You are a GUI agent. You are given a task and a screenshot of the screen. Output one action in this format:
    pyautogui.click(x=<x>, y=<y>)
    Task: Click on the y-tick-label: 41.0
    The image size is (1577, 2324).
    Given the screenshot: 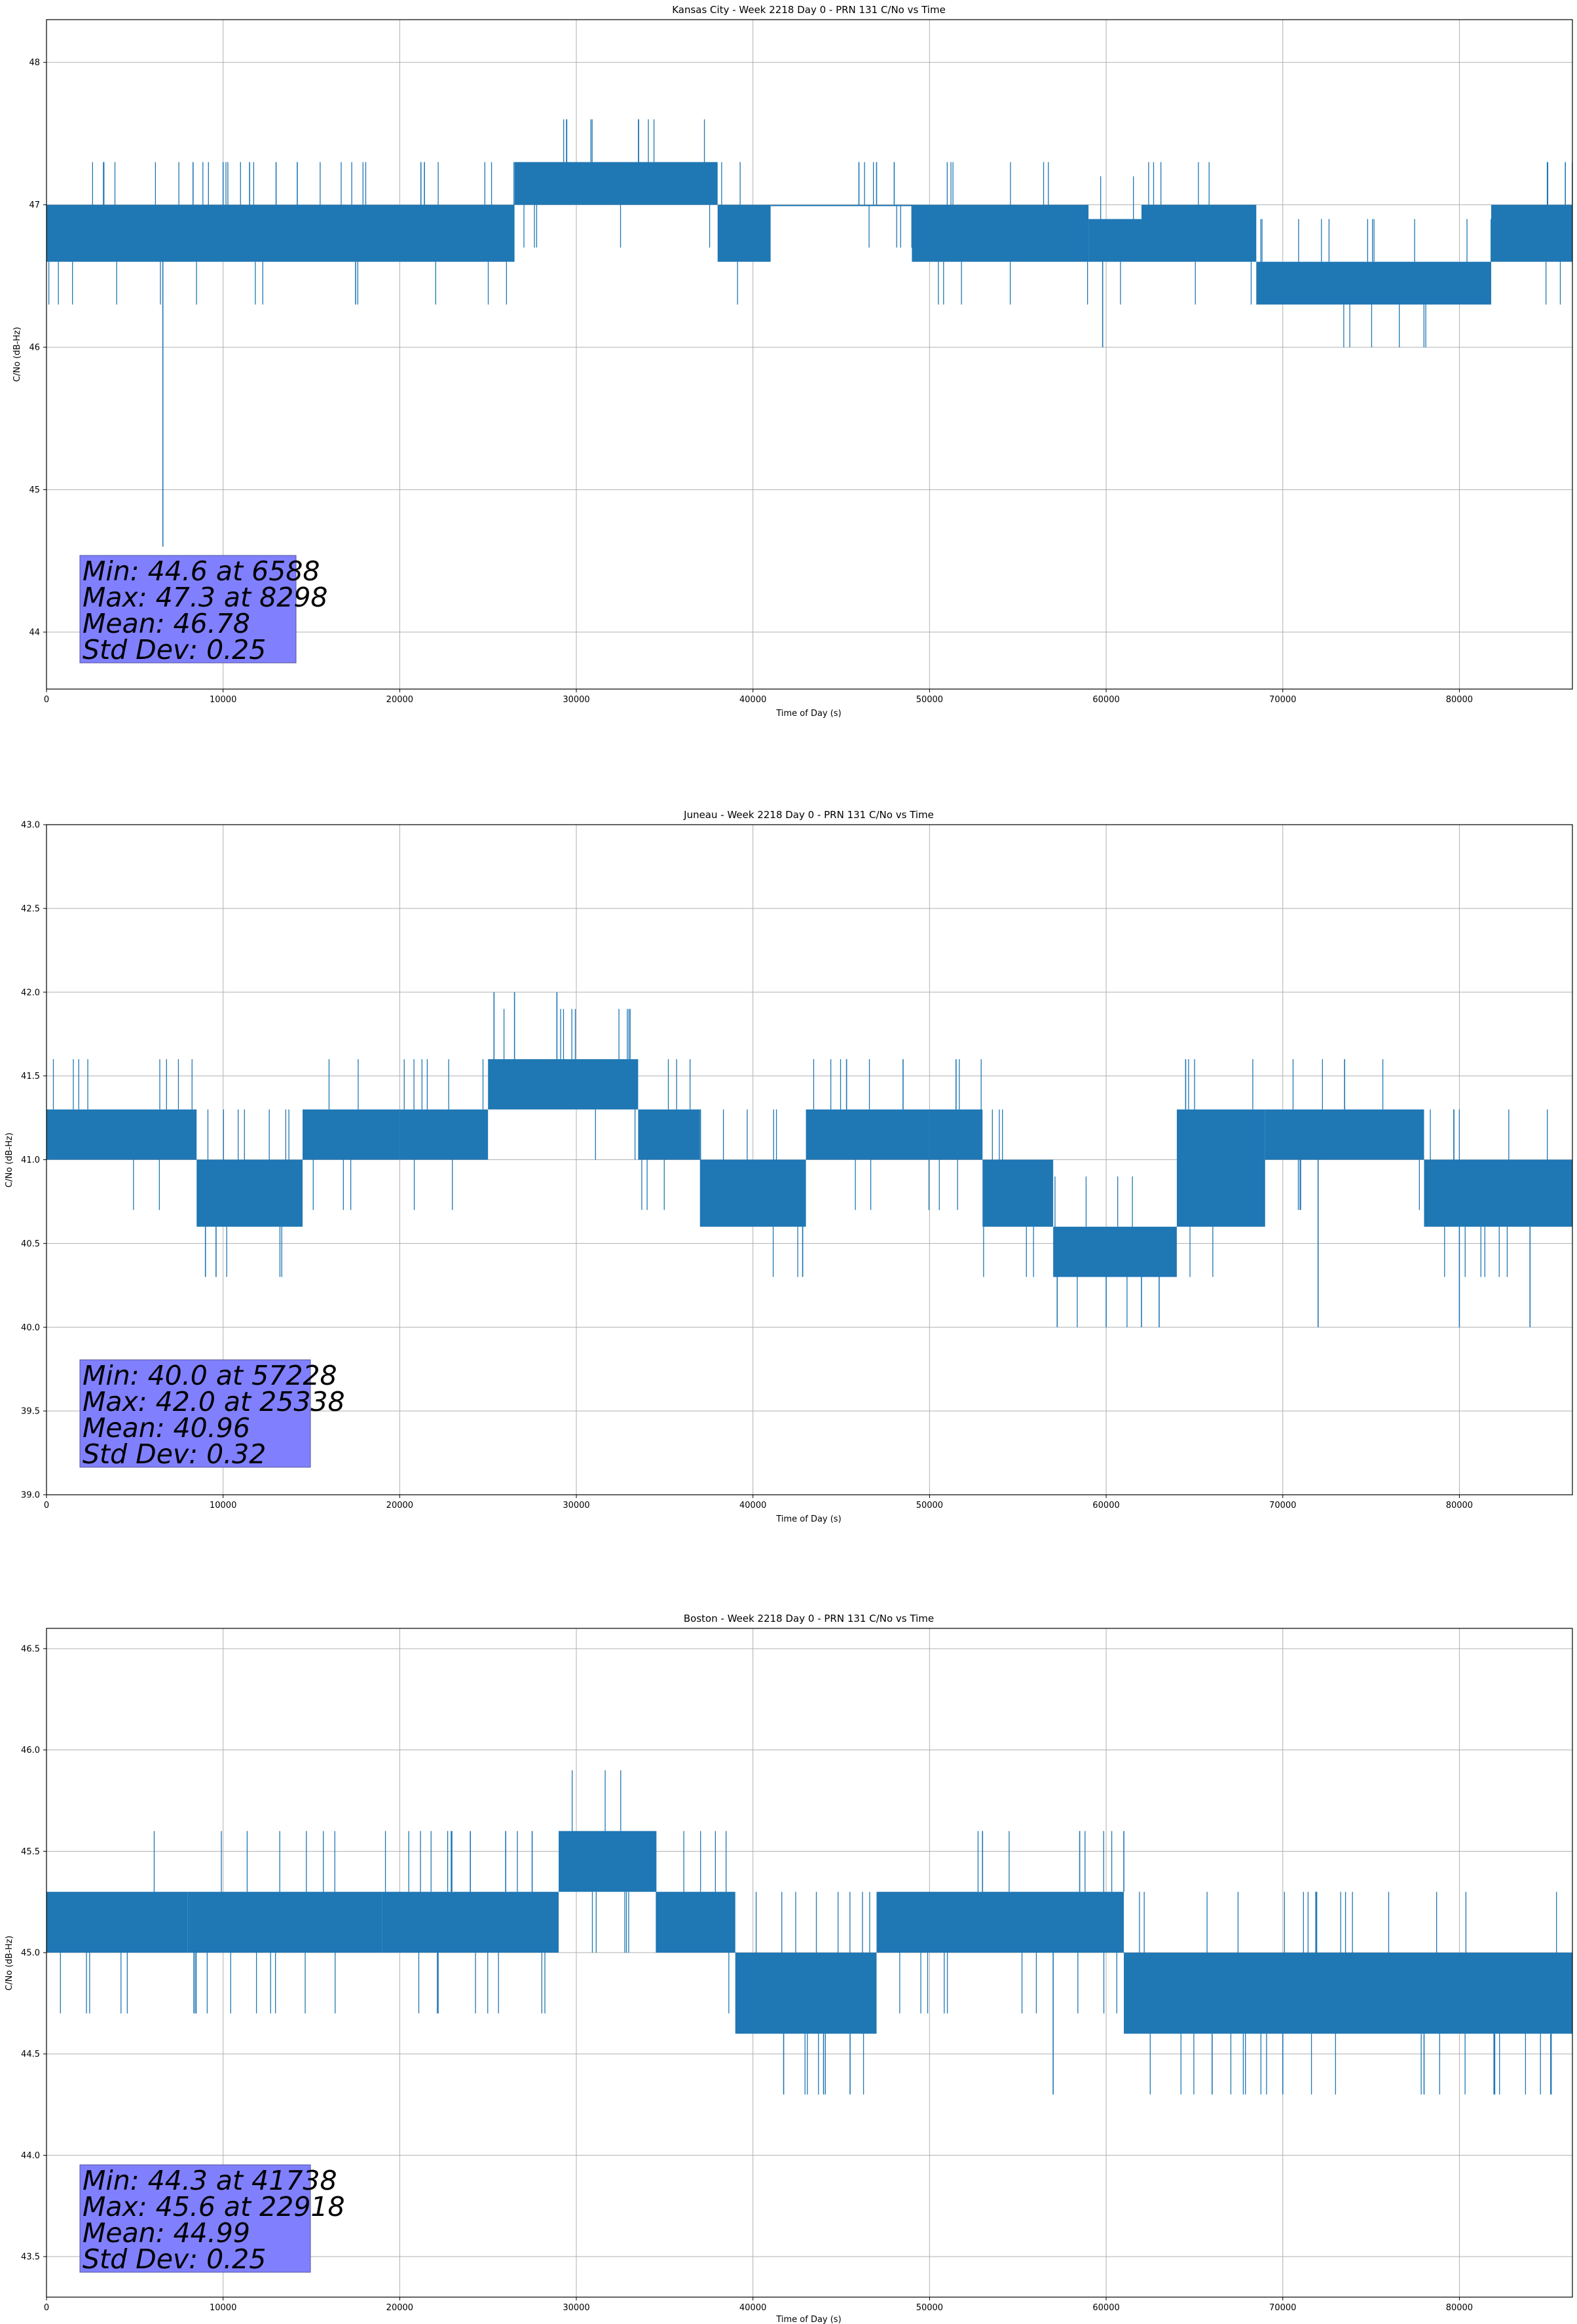 What is the action you would take?
    pyautogui.click(x=30, y=1160)
    